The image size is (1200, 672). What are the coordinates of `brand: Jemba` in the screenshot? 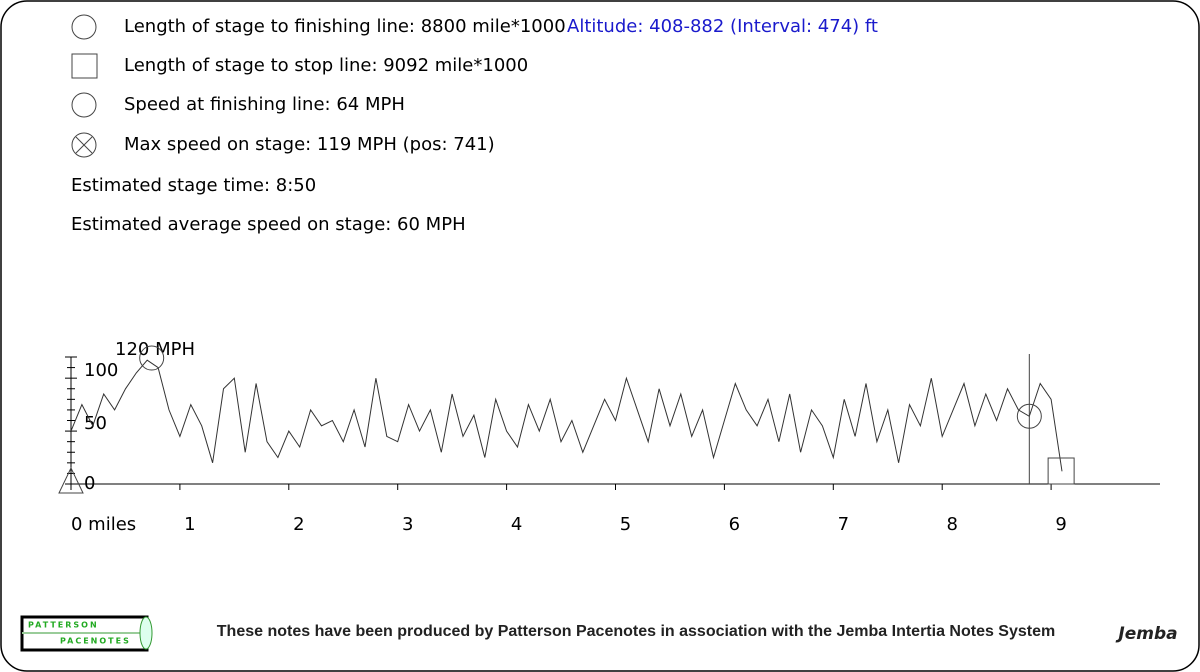 It's located at (1146, 634).